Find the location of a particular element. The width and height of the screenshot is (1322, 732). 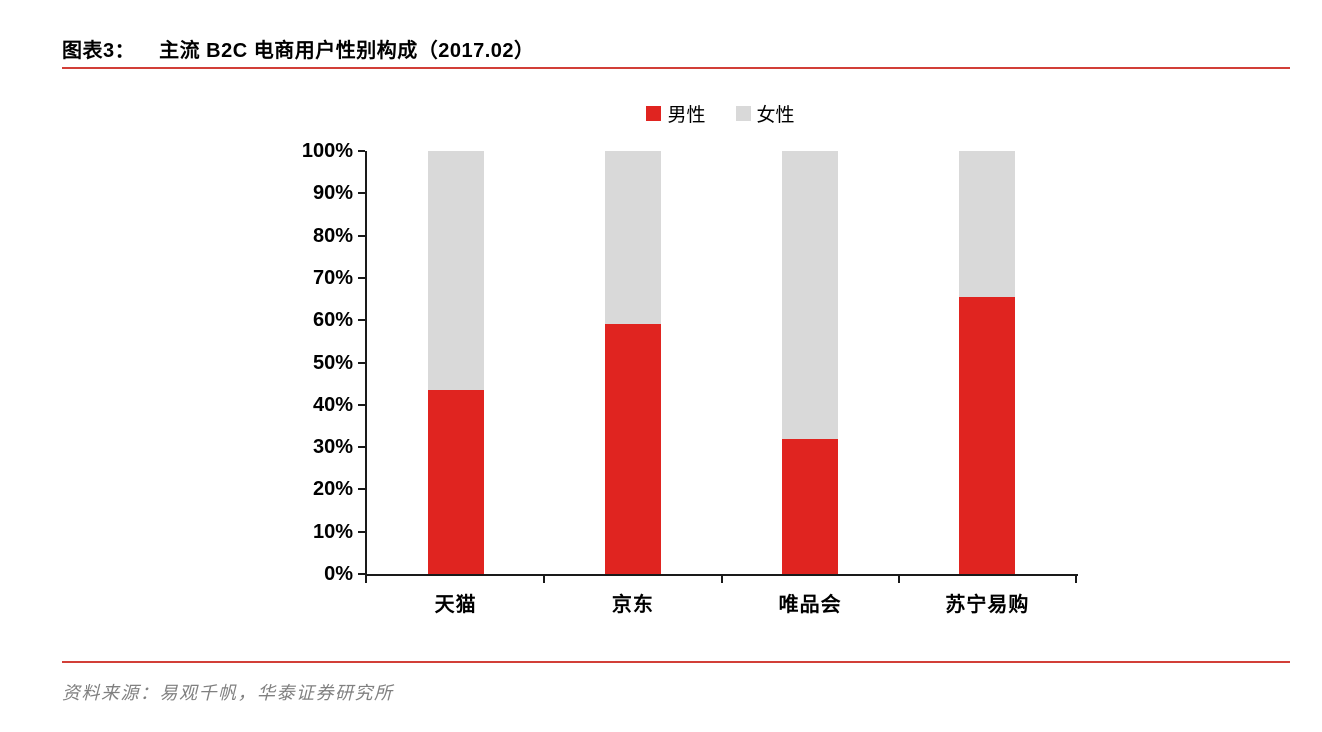

y-tick-label: 50% is located at coordinates (332, 362).